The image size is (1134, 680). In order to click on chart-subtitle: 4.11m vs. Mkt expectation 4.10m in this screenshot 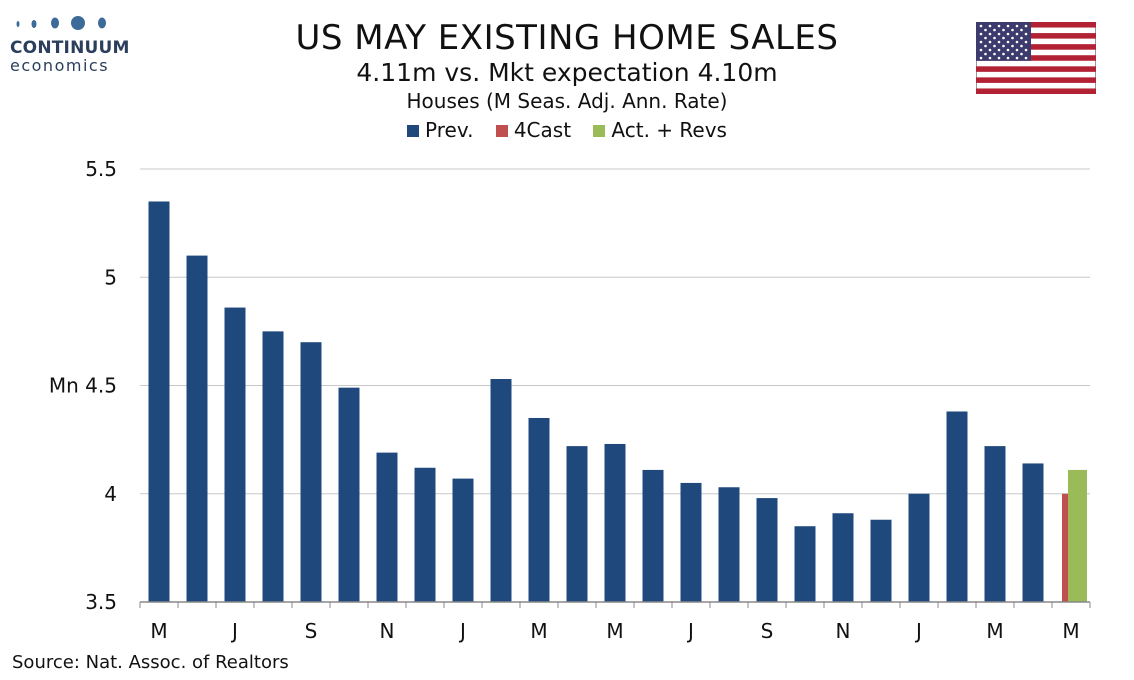, I will do `click(567, 72)`.